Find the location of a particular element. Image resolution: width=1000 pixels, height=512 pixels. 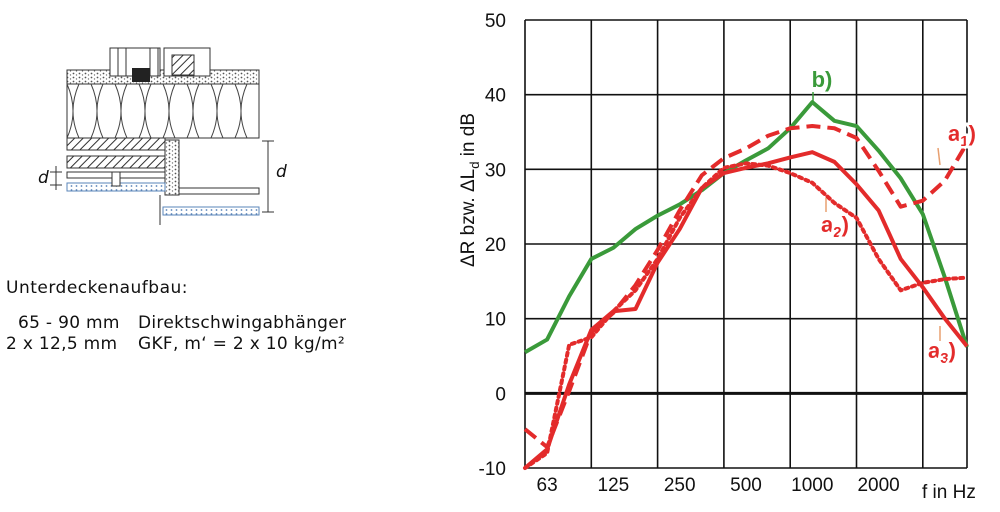

x-tick-label: 63 is located at coordinates (547, 485).